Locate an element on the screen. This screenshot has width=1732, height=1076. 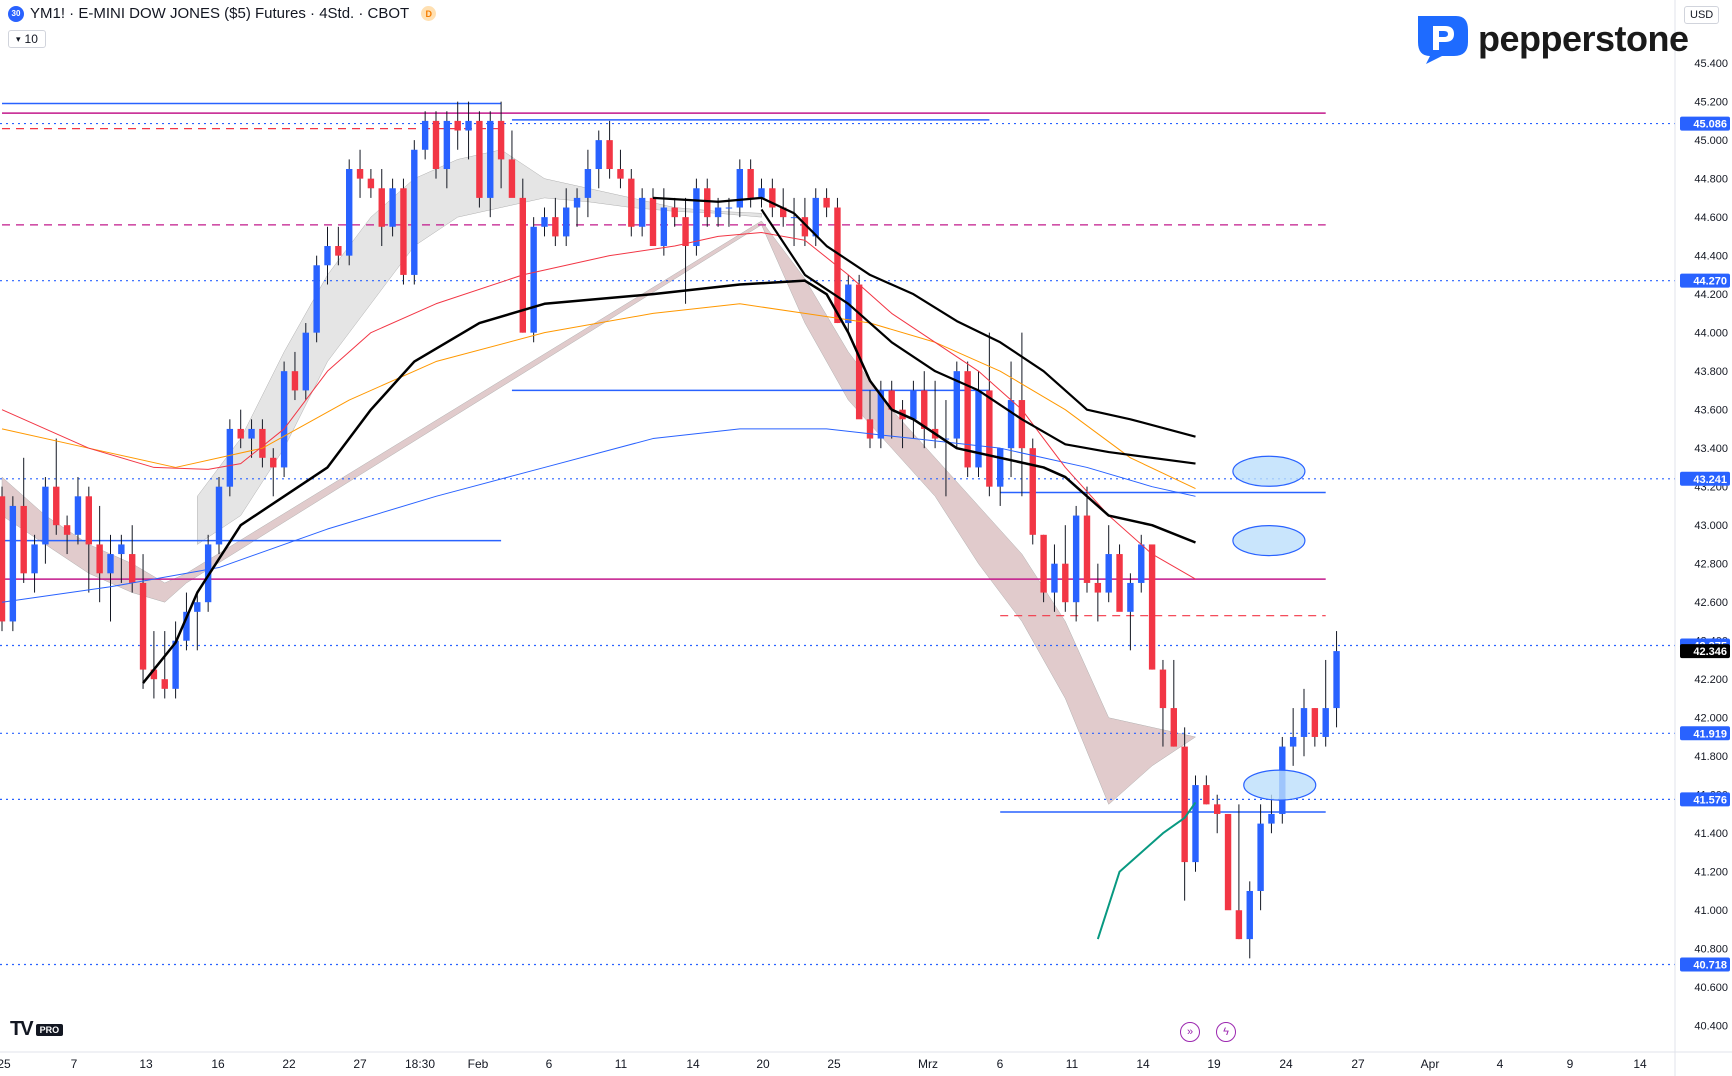
y-tick-label: 45.000 is located at coordinates (1711, 141).